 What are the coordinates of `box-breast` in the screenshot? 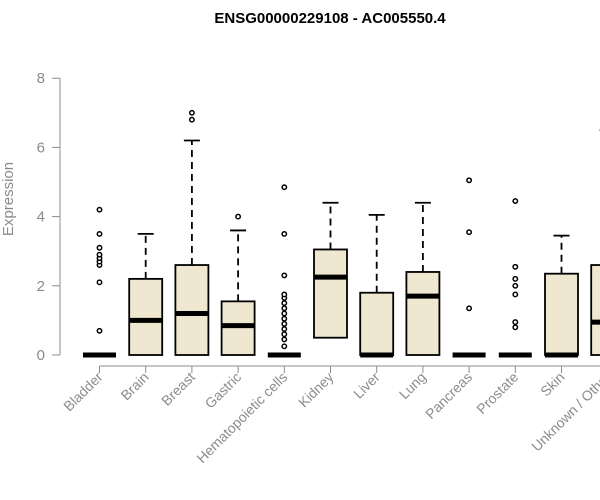 It's located at (192, 232).